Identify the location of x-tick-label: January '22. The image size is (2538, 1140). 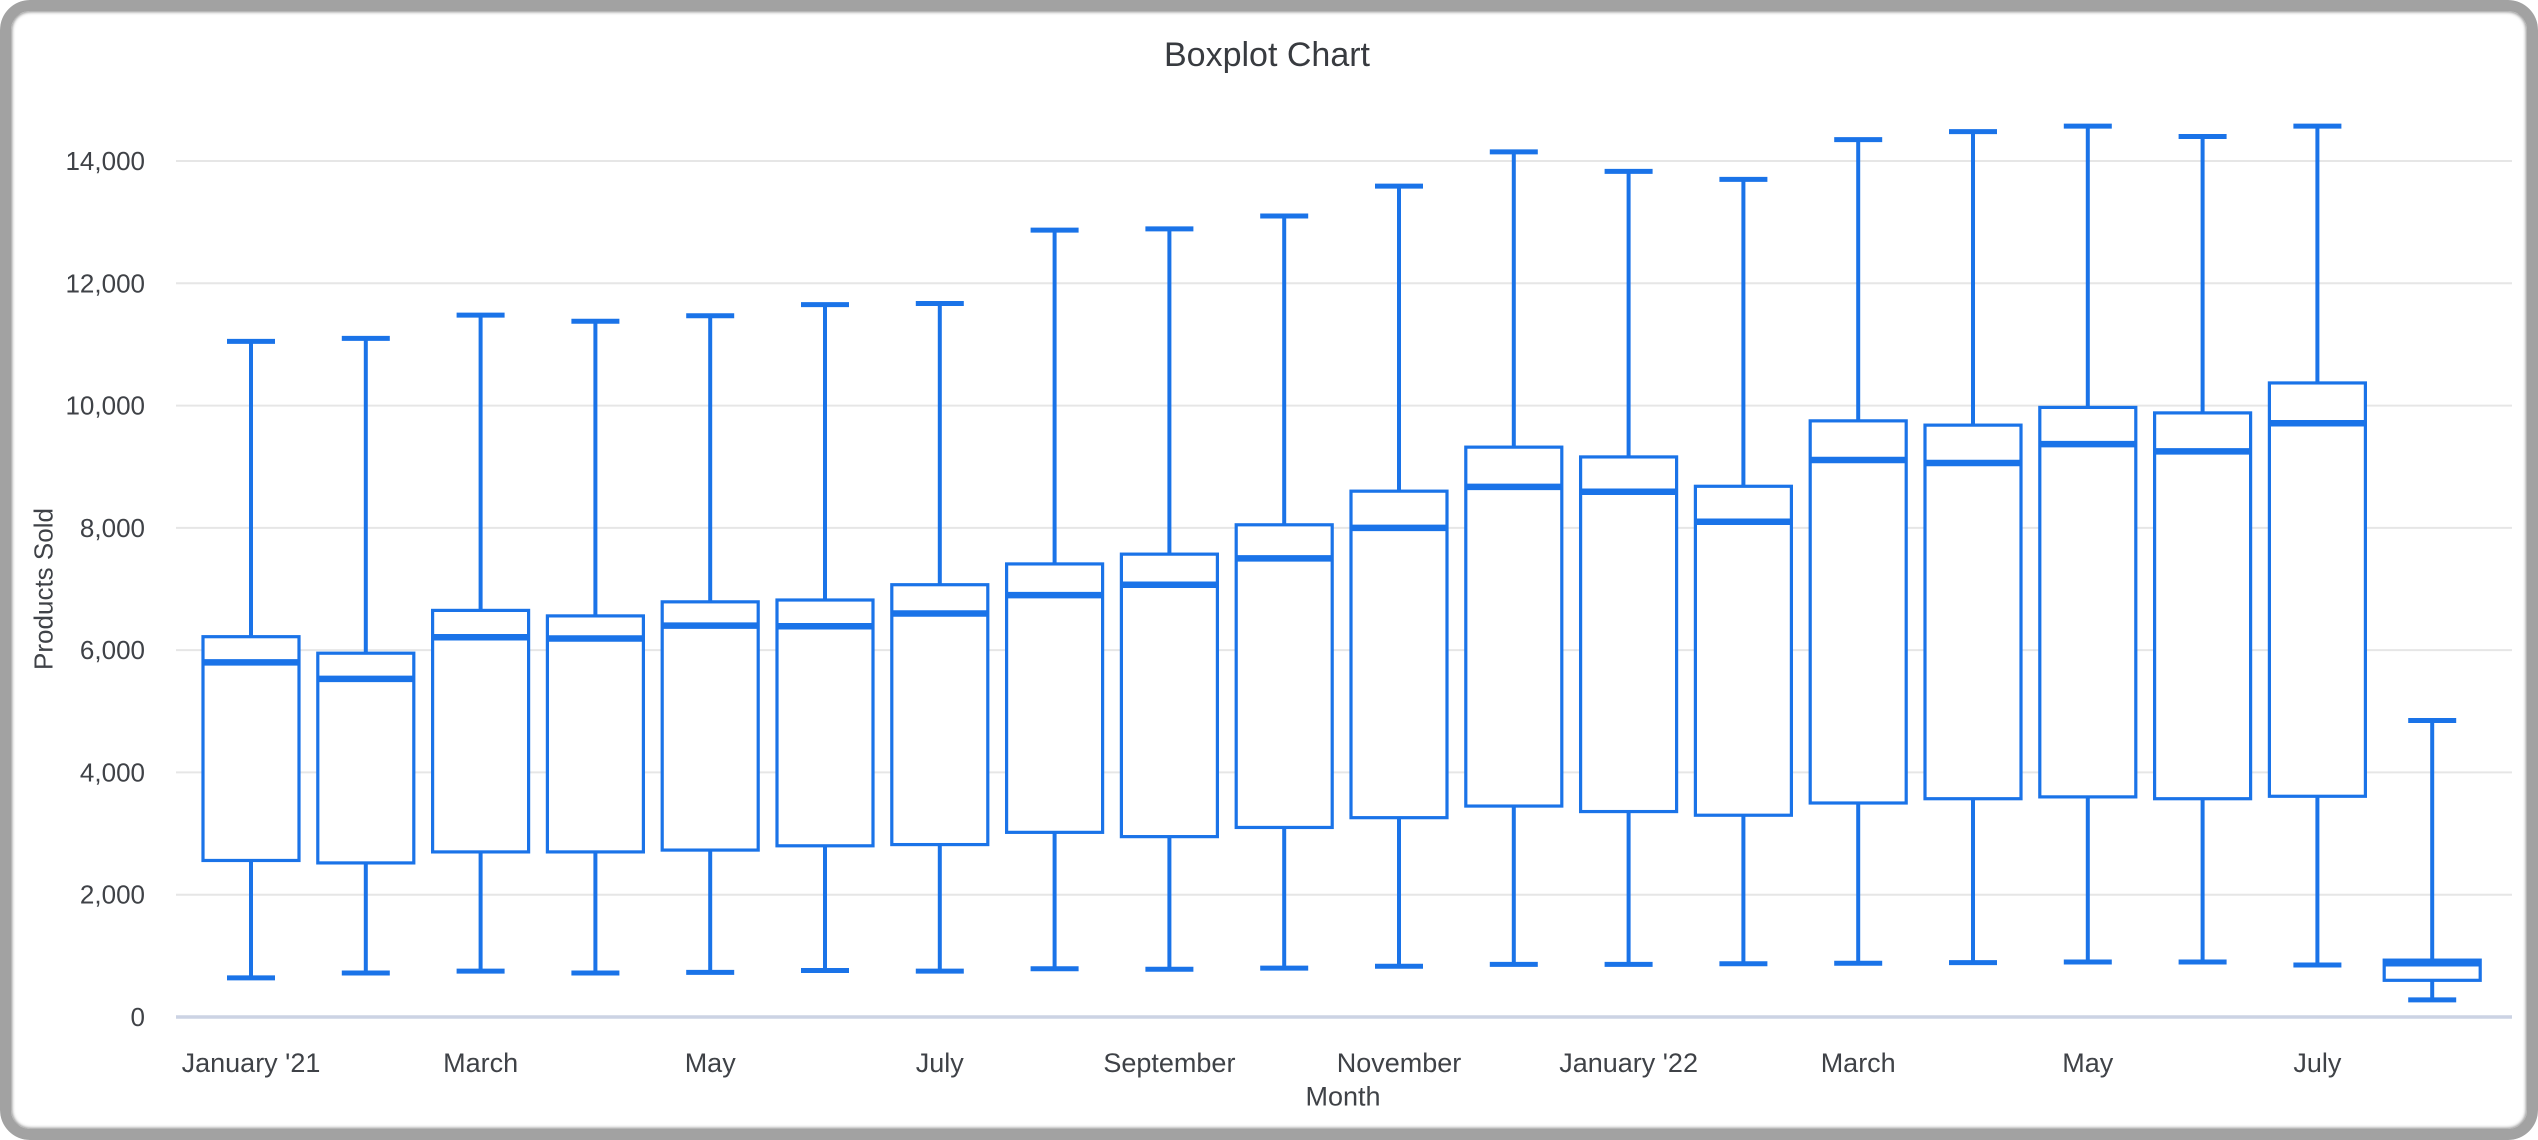
(1628, 1063).